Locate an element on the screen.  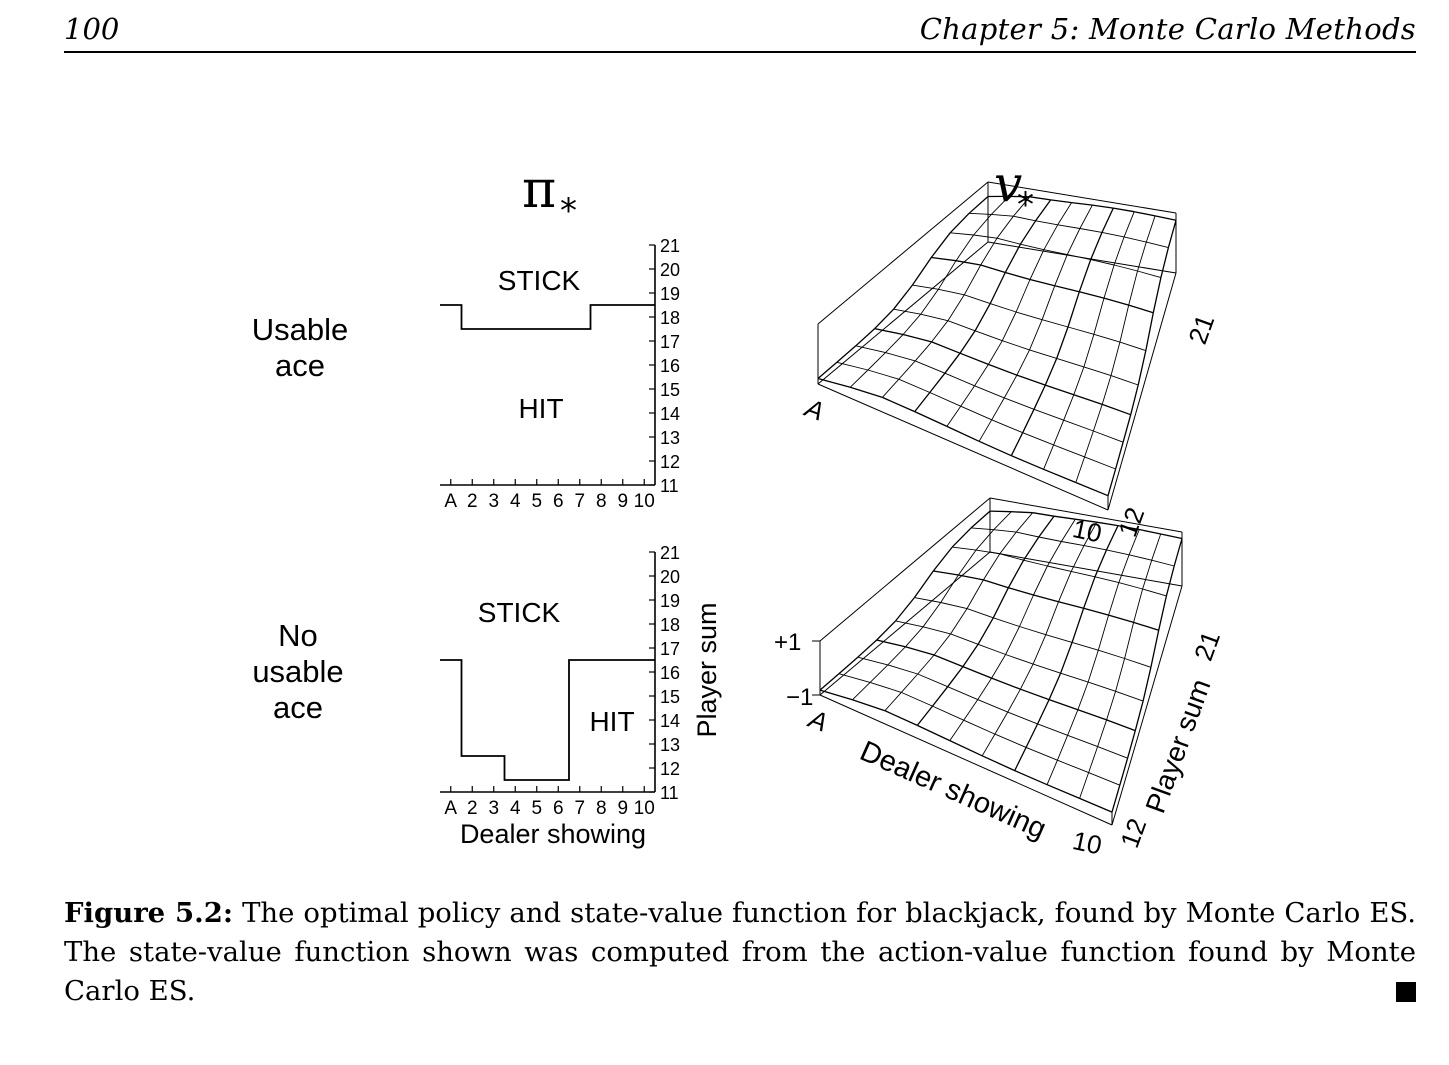
value-surface-usable-ace is located at coordinates (997, 346).